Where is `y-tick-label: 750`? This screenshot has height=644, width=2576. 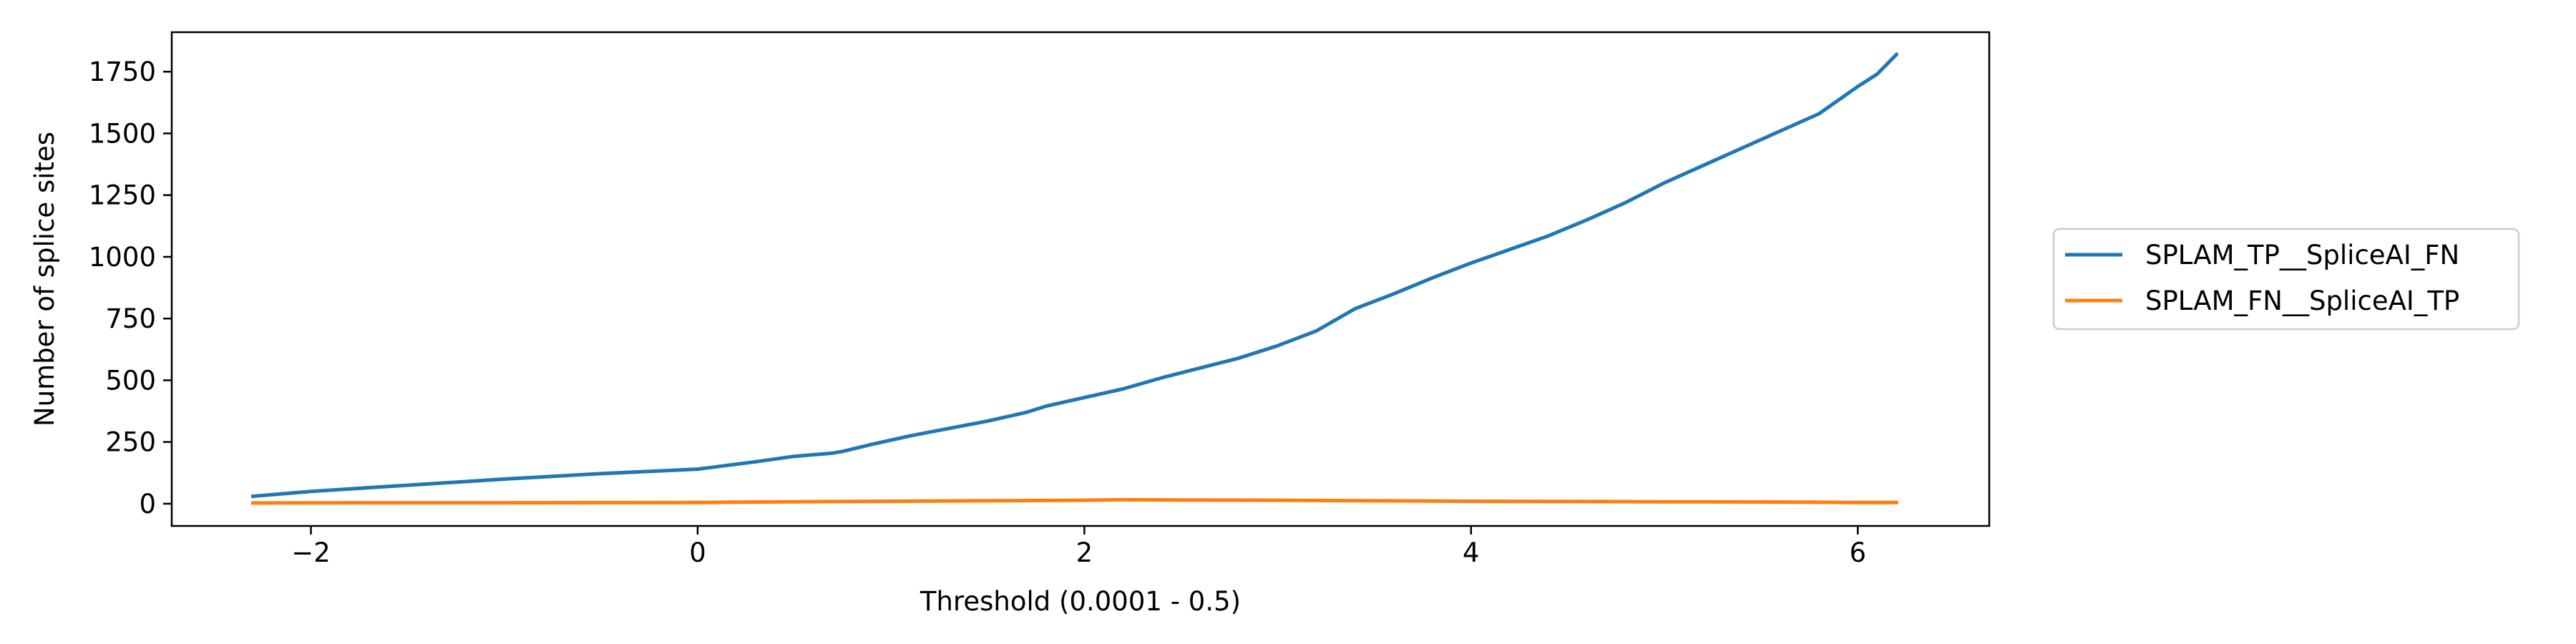
y-tick-label: 750 is located at coordinates (130, 318).